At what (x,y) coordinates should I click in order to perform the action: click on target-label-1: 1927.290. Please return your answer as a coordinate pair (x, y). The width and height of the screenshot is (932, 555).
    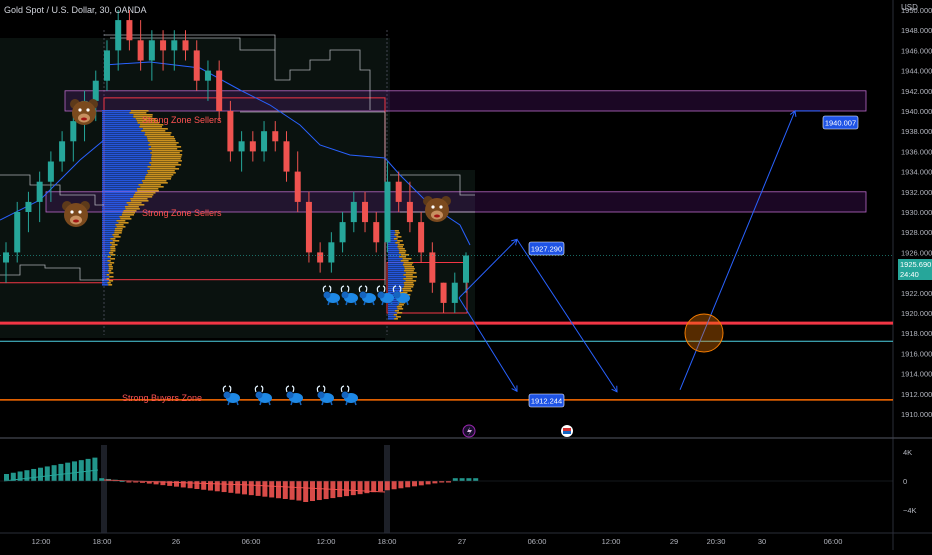
    Looking at the image, I should click on (546, 248).